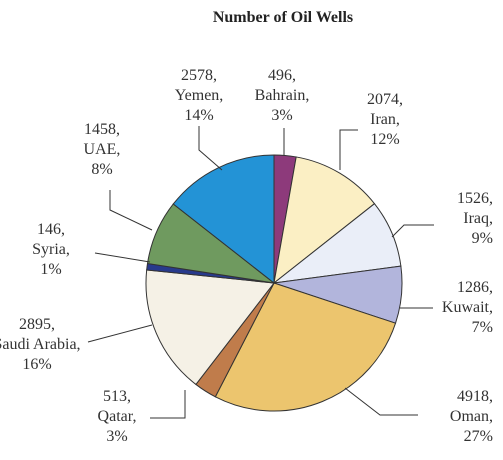 This screenshot has width=503, height=460. I want to click on slice-label-percent-qatar: 3%, so click(116, 436).